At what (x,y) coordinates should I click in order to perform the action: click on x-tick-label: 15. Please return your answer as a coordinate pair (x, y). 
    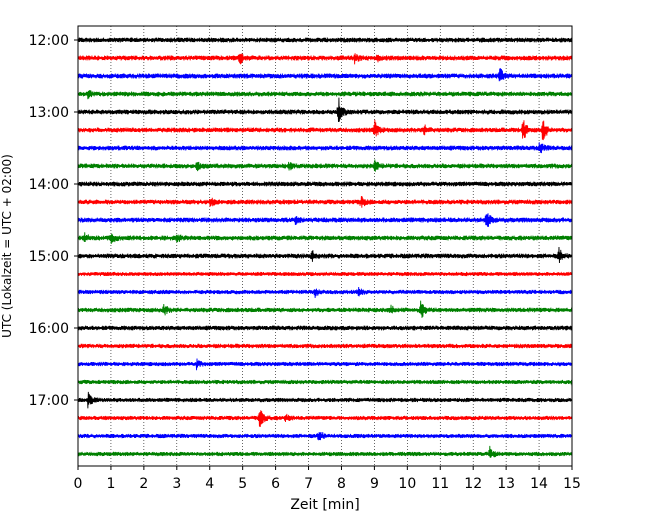
    Looking at the image, I should click on (572, 484).